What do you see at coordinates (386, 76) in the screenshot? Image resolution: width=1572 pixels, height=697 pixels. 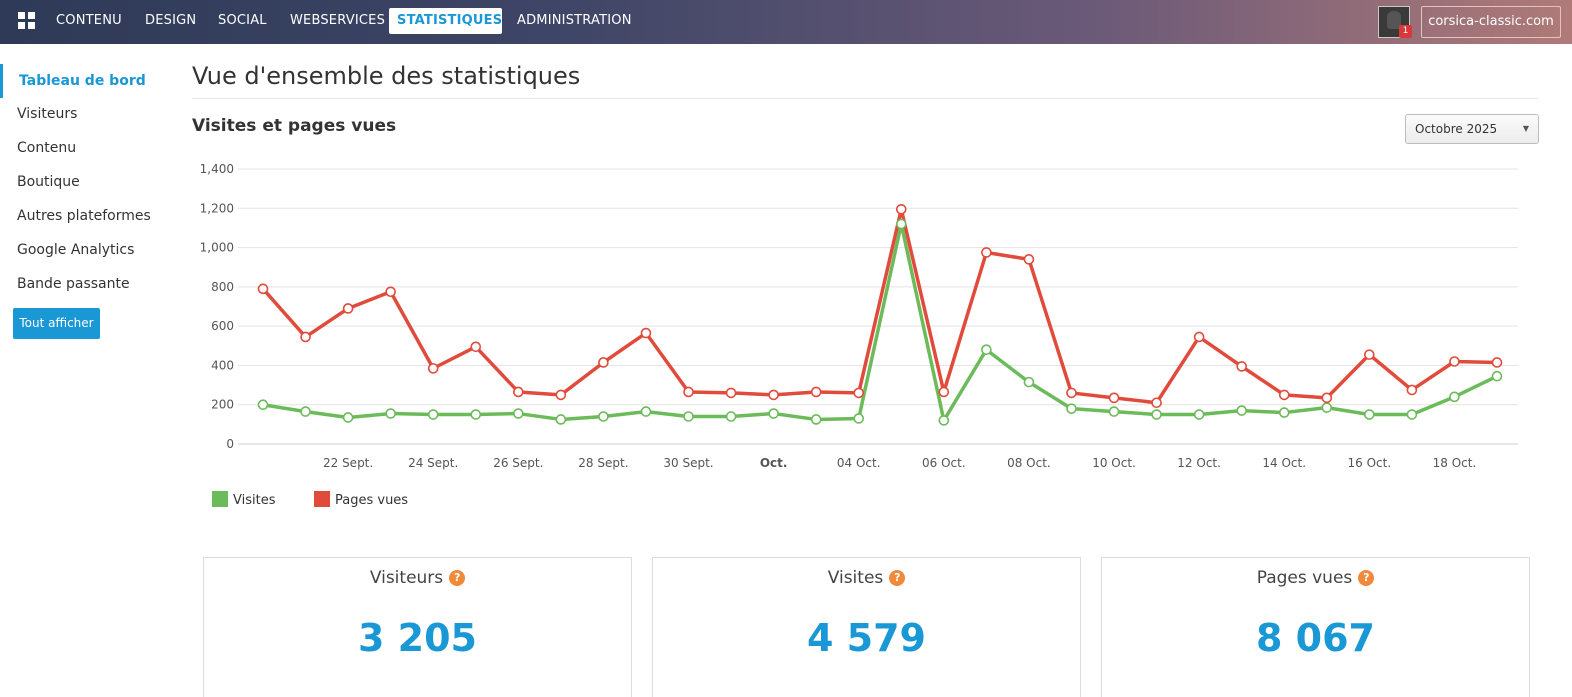 I see `page-title: Vue d'ensemble des statistiques` at bounding box center [386, 76].